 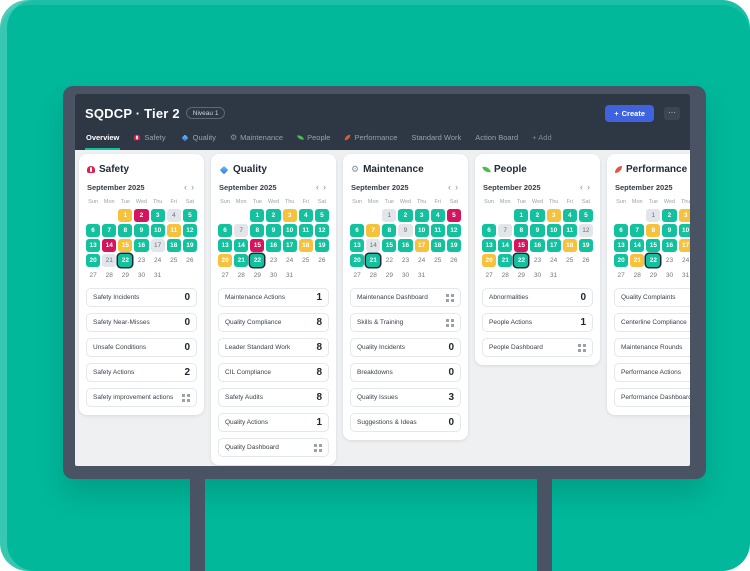 What do you see at coordinates (157, 245) in the screenshot?
I see `day-cell: 17` at bounding box center [157, 245].